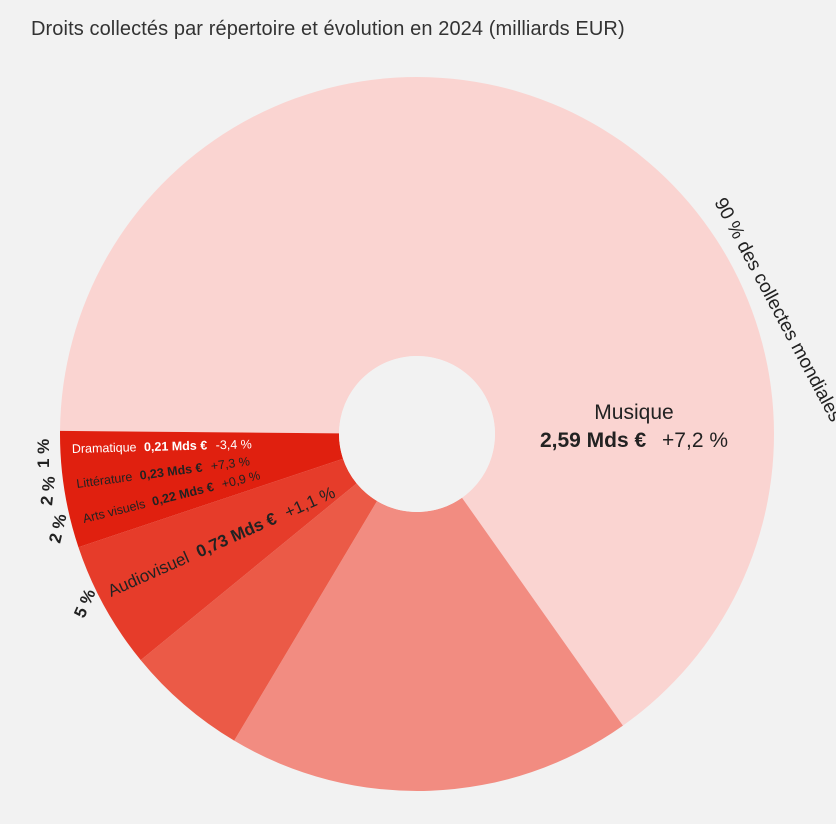 The width and height of the screenshot is (836, 824). Describe the element at coordinates (233, 444) in the screenshot. I see `dramatique-change: -3,4 %` at that location.